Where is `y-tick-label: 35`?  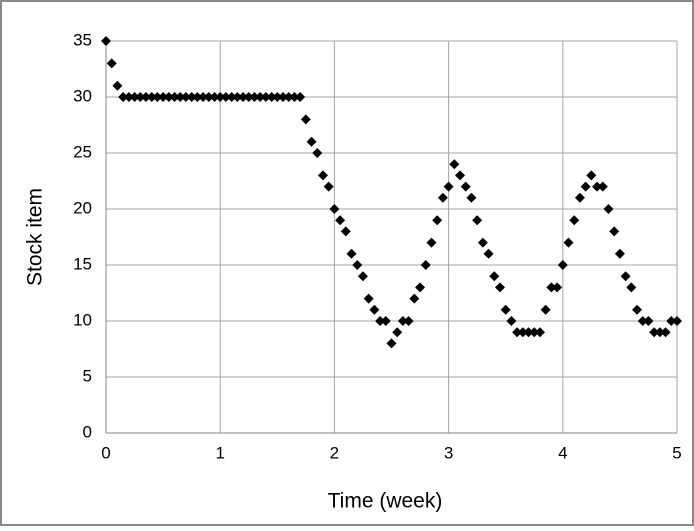 y-tick-label: 35 is located at coordinates (82, 39).